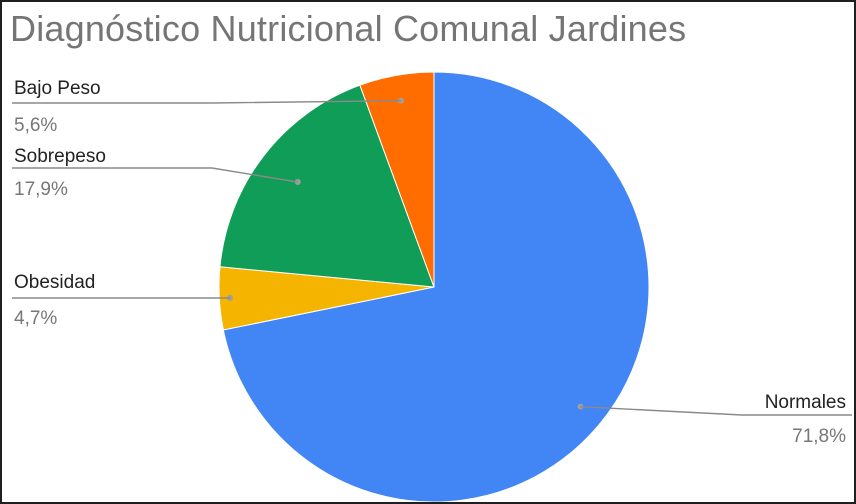  Describe the element at coordinates (716, 410) in the screenshot. I see `leader-line-normales` at that location.